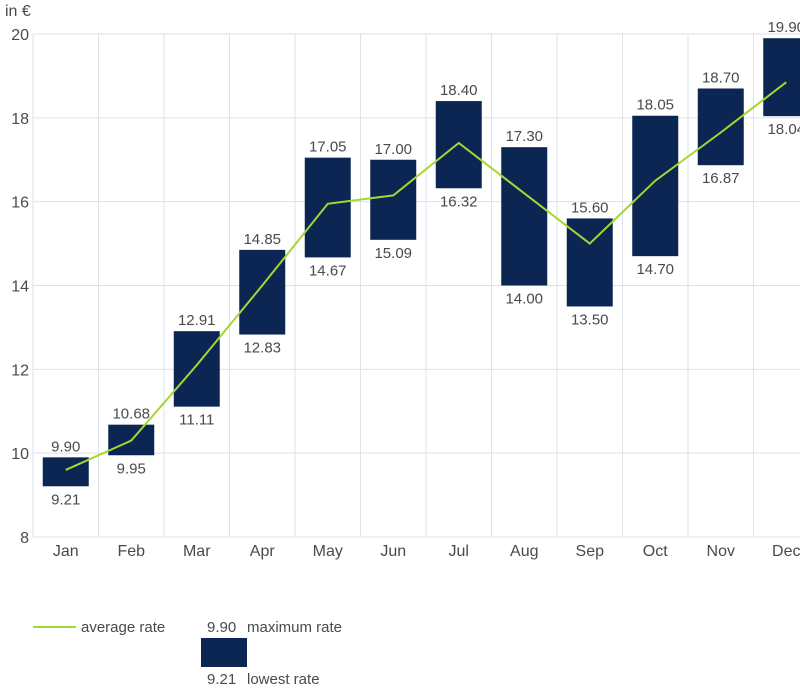 The width and height of the screenshot is (800, 688). Describe the element at coordinates (786, 551) in the screenshot. I see `x-tick-label: Dec` at that location.